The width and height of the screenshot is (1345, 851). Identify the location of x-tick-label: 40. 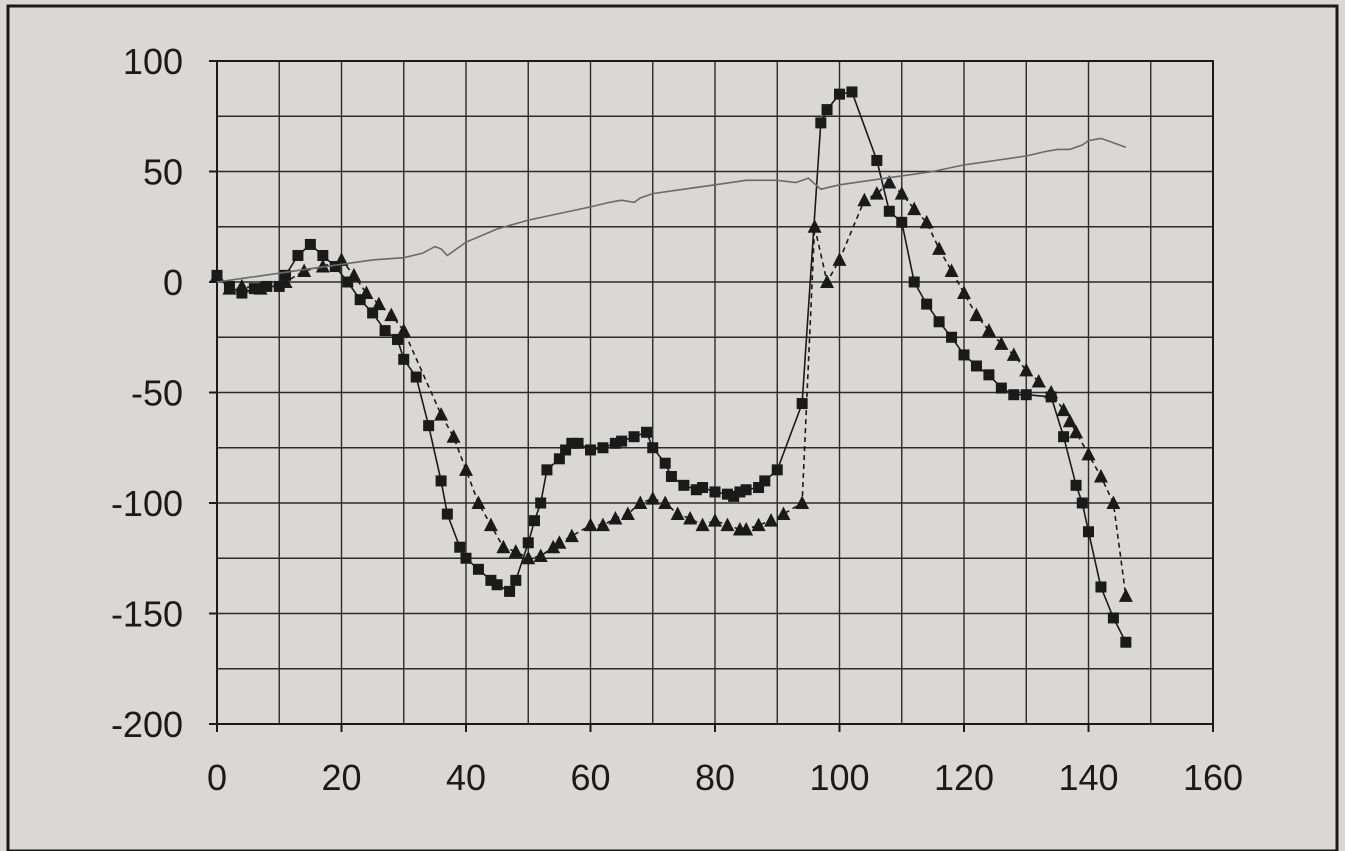
(466, 777).